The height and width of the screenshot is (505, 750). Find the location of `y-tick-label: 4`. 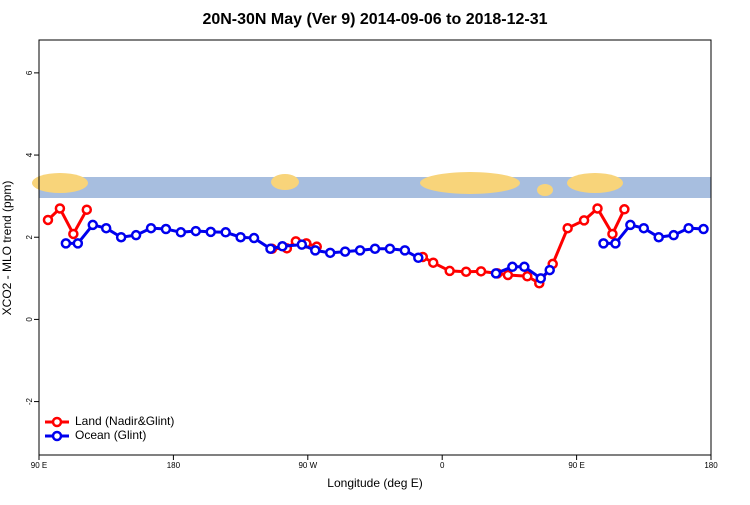

y-tick-label: 4 is located at coordinates (29, 154).